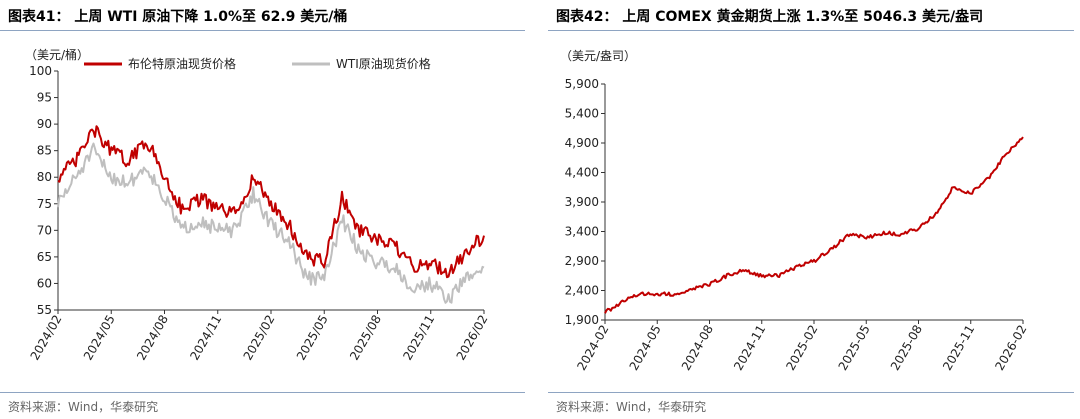 This screenshot has height=419, width=1080. What do you see at coordinates (582, 114) in the screenshot?
I see `y-tick-label: 5,400` at bounding box center [582, 114].